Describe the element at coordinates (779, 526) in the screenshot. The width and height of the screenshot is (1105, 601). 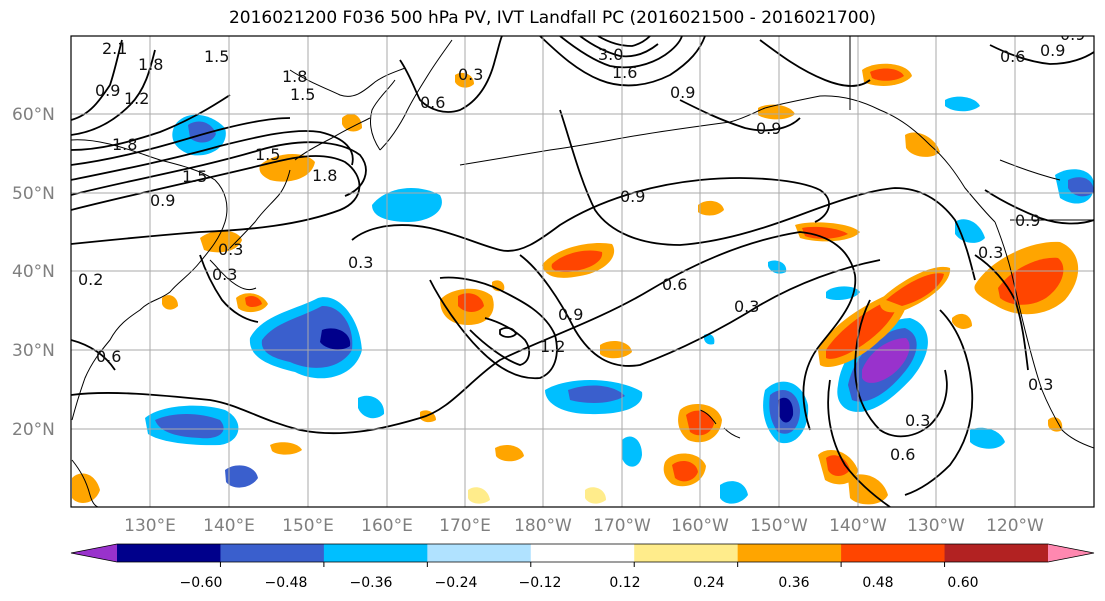
I see `lon-label: 150°W` at that location.